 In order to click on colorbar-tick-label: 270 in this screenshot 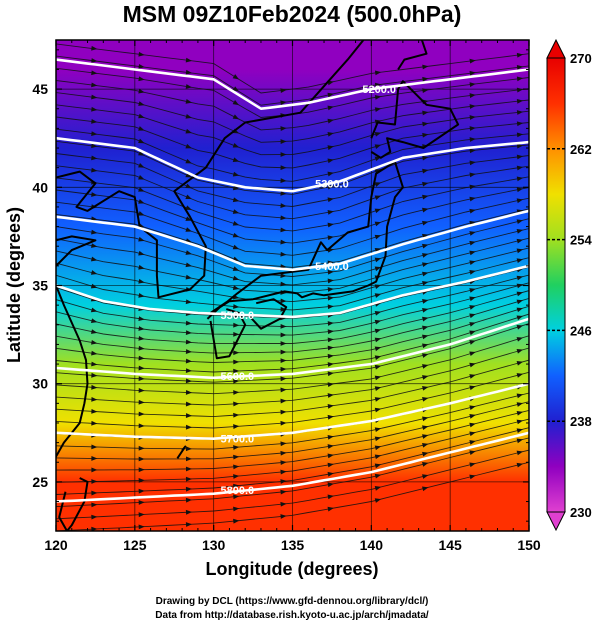, I will do `click(581, 58)`.